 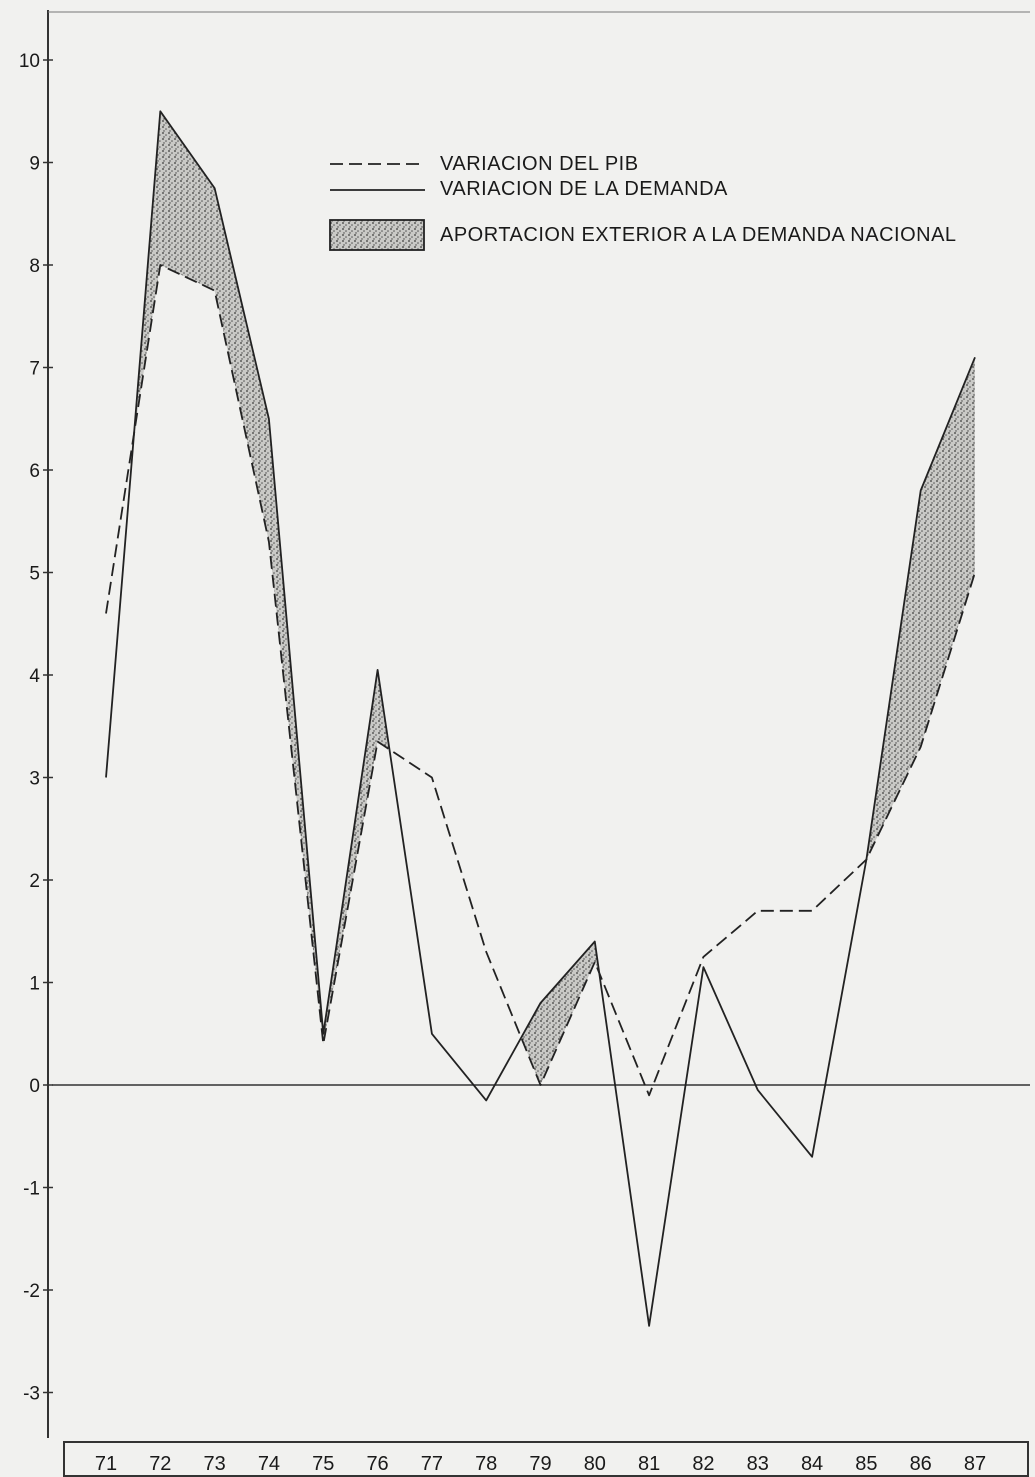 I want to click on y-tick-label: 4, so click(x=34, y=676).